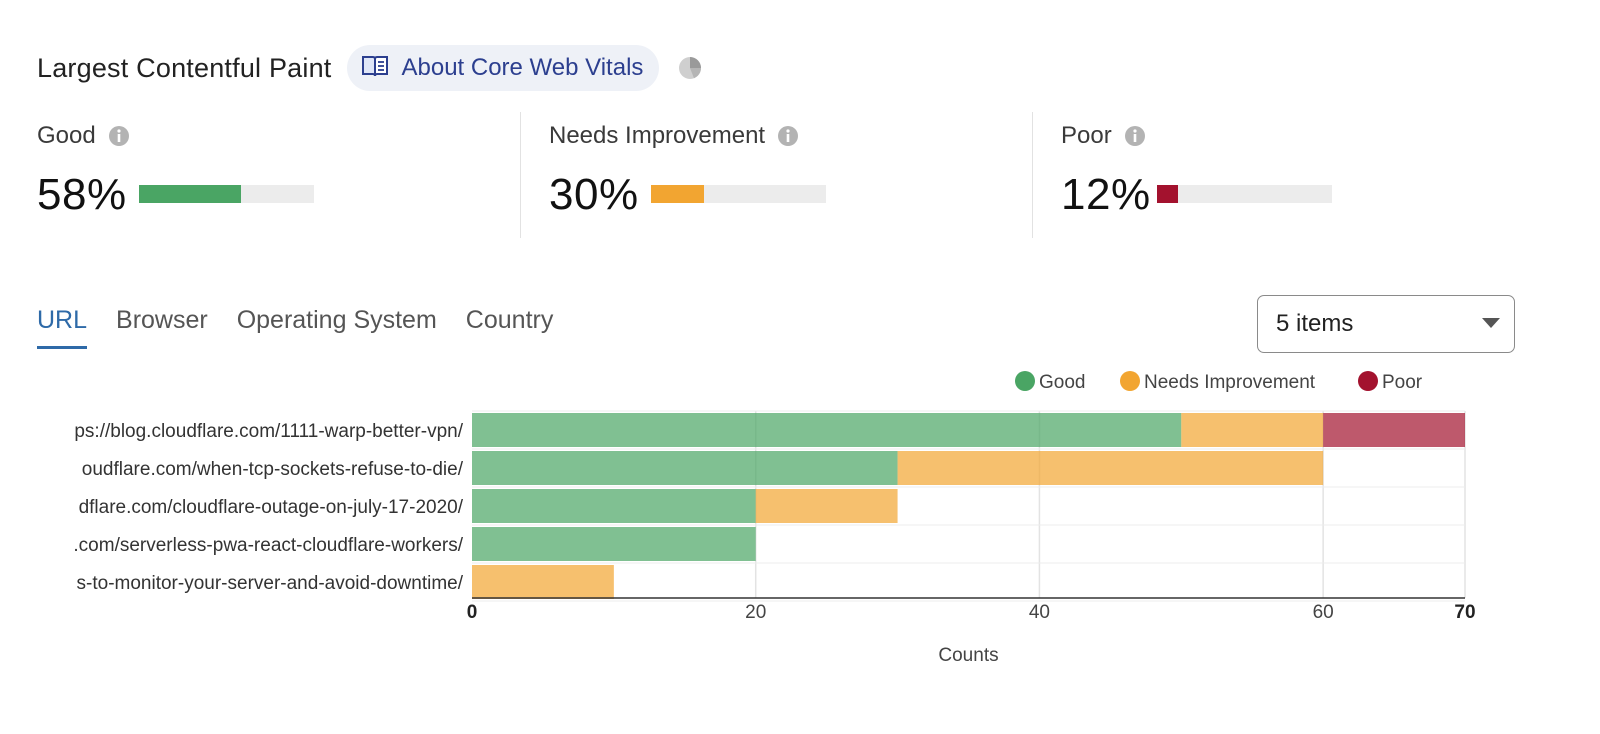 This screenshot has height=734, width=1600. I want to click on x-tick-label: 0, so click(472, 612).